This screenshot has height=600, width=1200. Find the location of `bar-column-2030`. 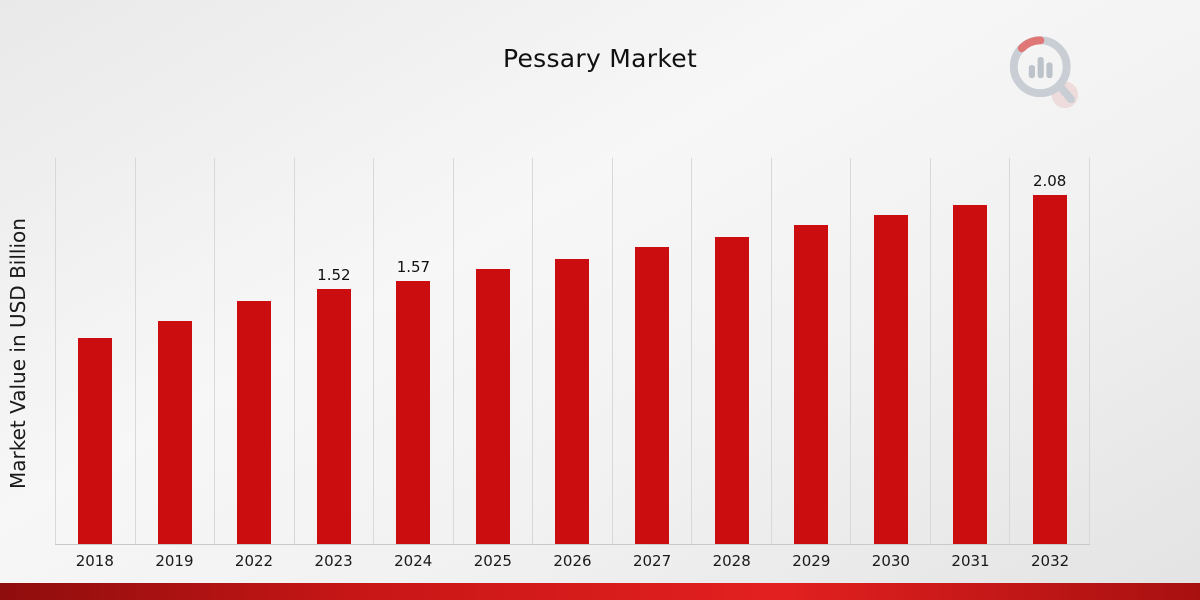

bar-column-2030 is located at coordinates (890, 351).